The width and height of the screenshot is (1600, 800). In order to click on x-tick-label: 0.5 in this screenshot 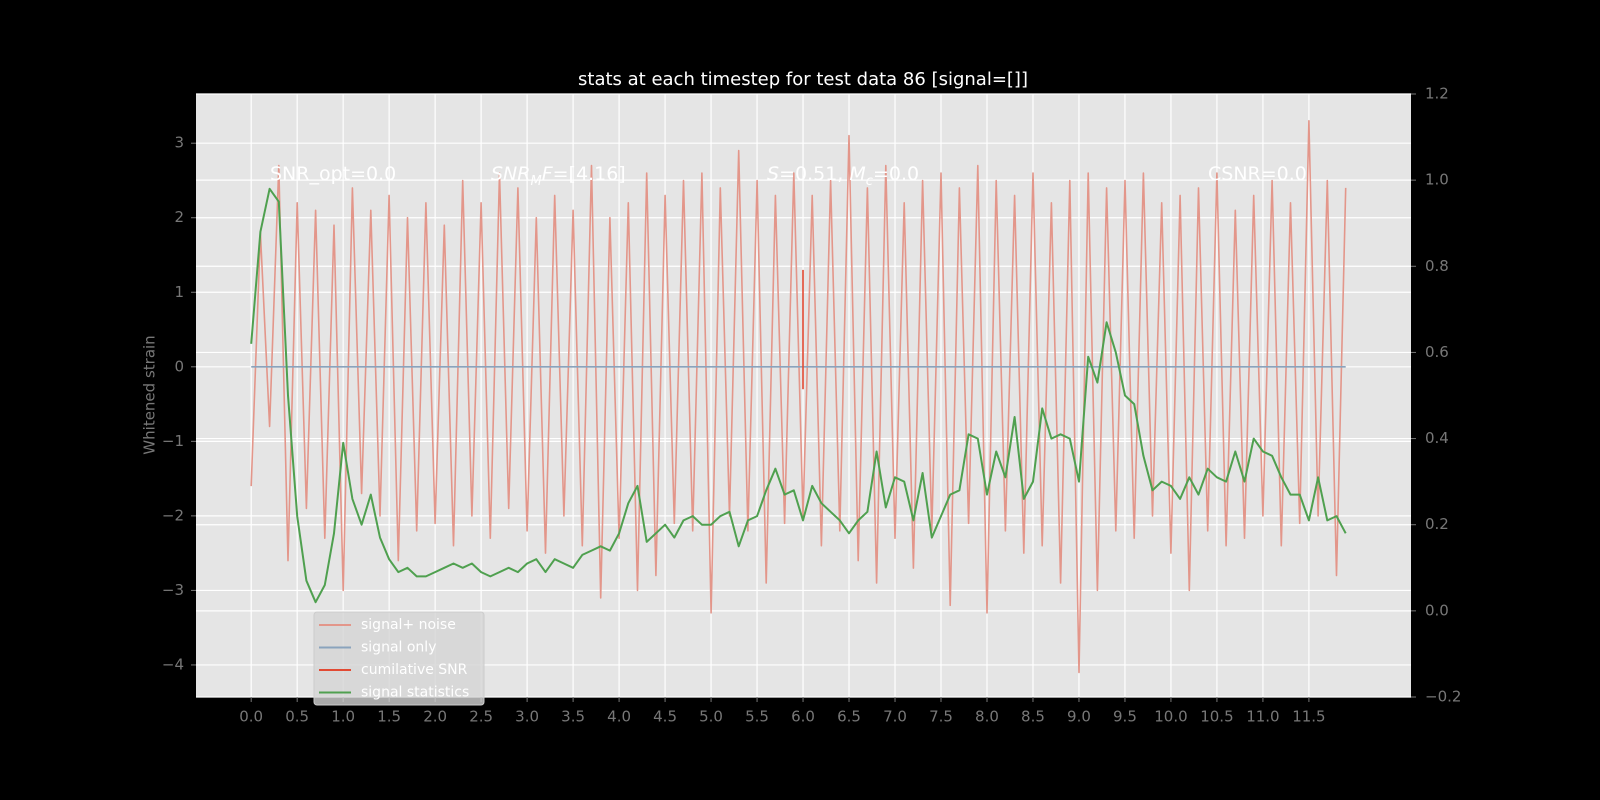, I will do `click(297, 717)`.